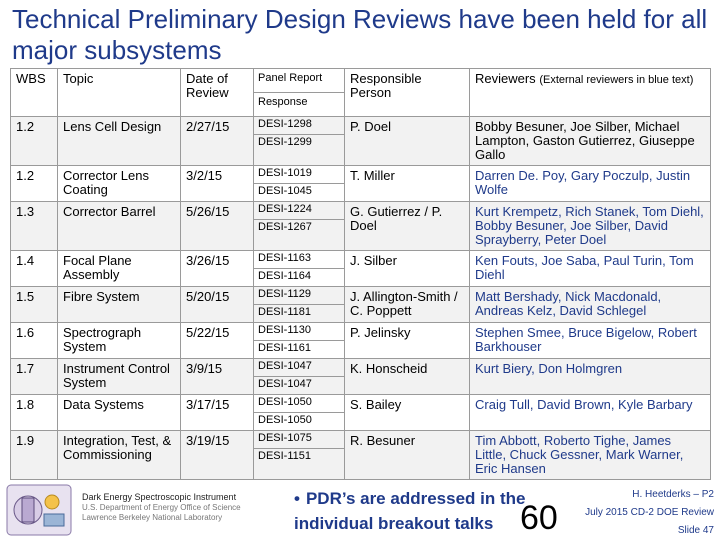 The image size is (720, 540). What do you see at coordinates (407, 304) in the screenshot?
I see `person-cell: J. Allington-Smith / C. Poppett` at bounding box center [407, 304].